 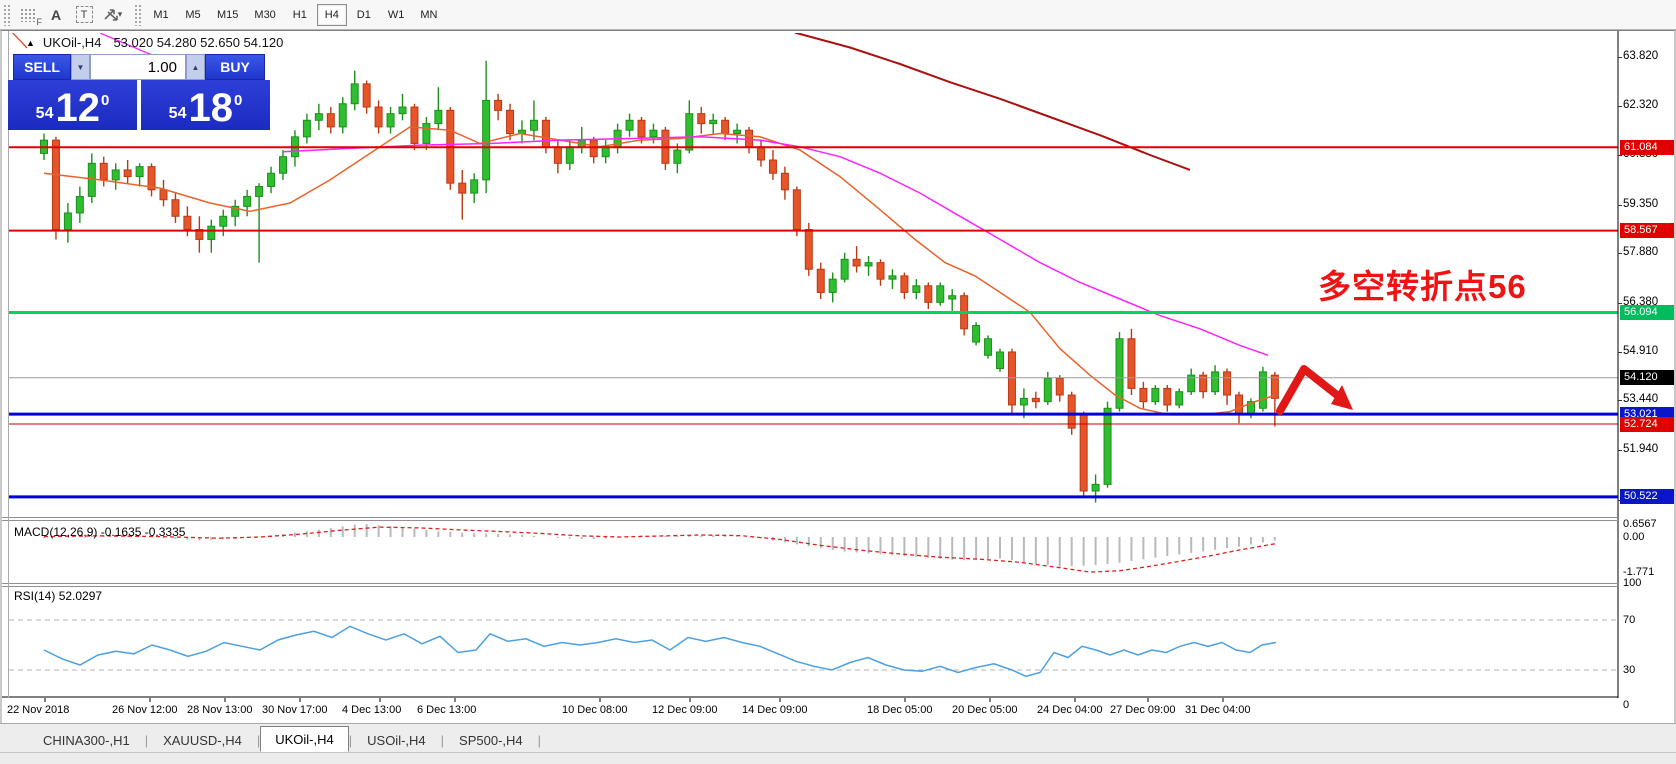 I want to click on annotation-arrow-head, so click(x=1342, y=397).